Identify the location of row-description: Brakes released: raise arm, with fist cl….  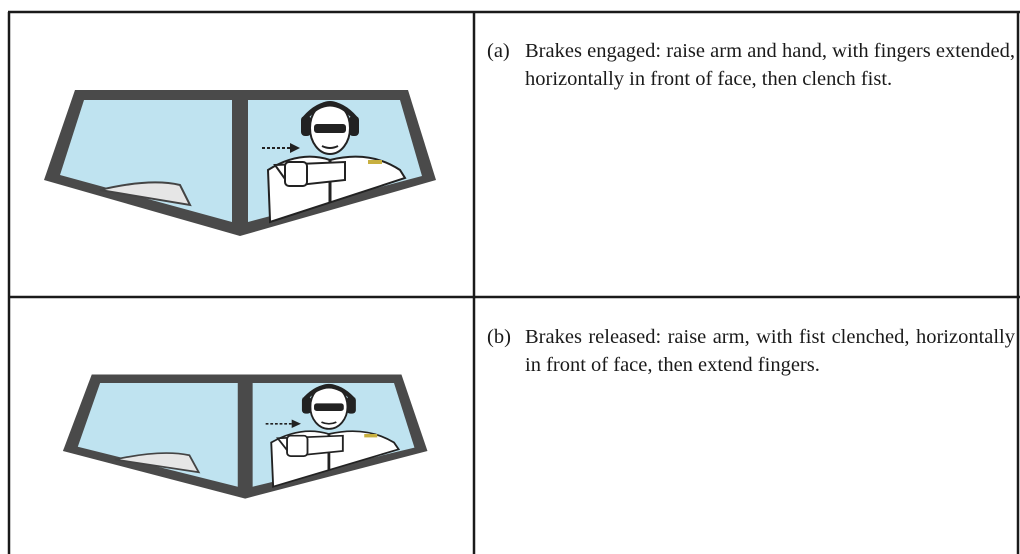
(770, 351).